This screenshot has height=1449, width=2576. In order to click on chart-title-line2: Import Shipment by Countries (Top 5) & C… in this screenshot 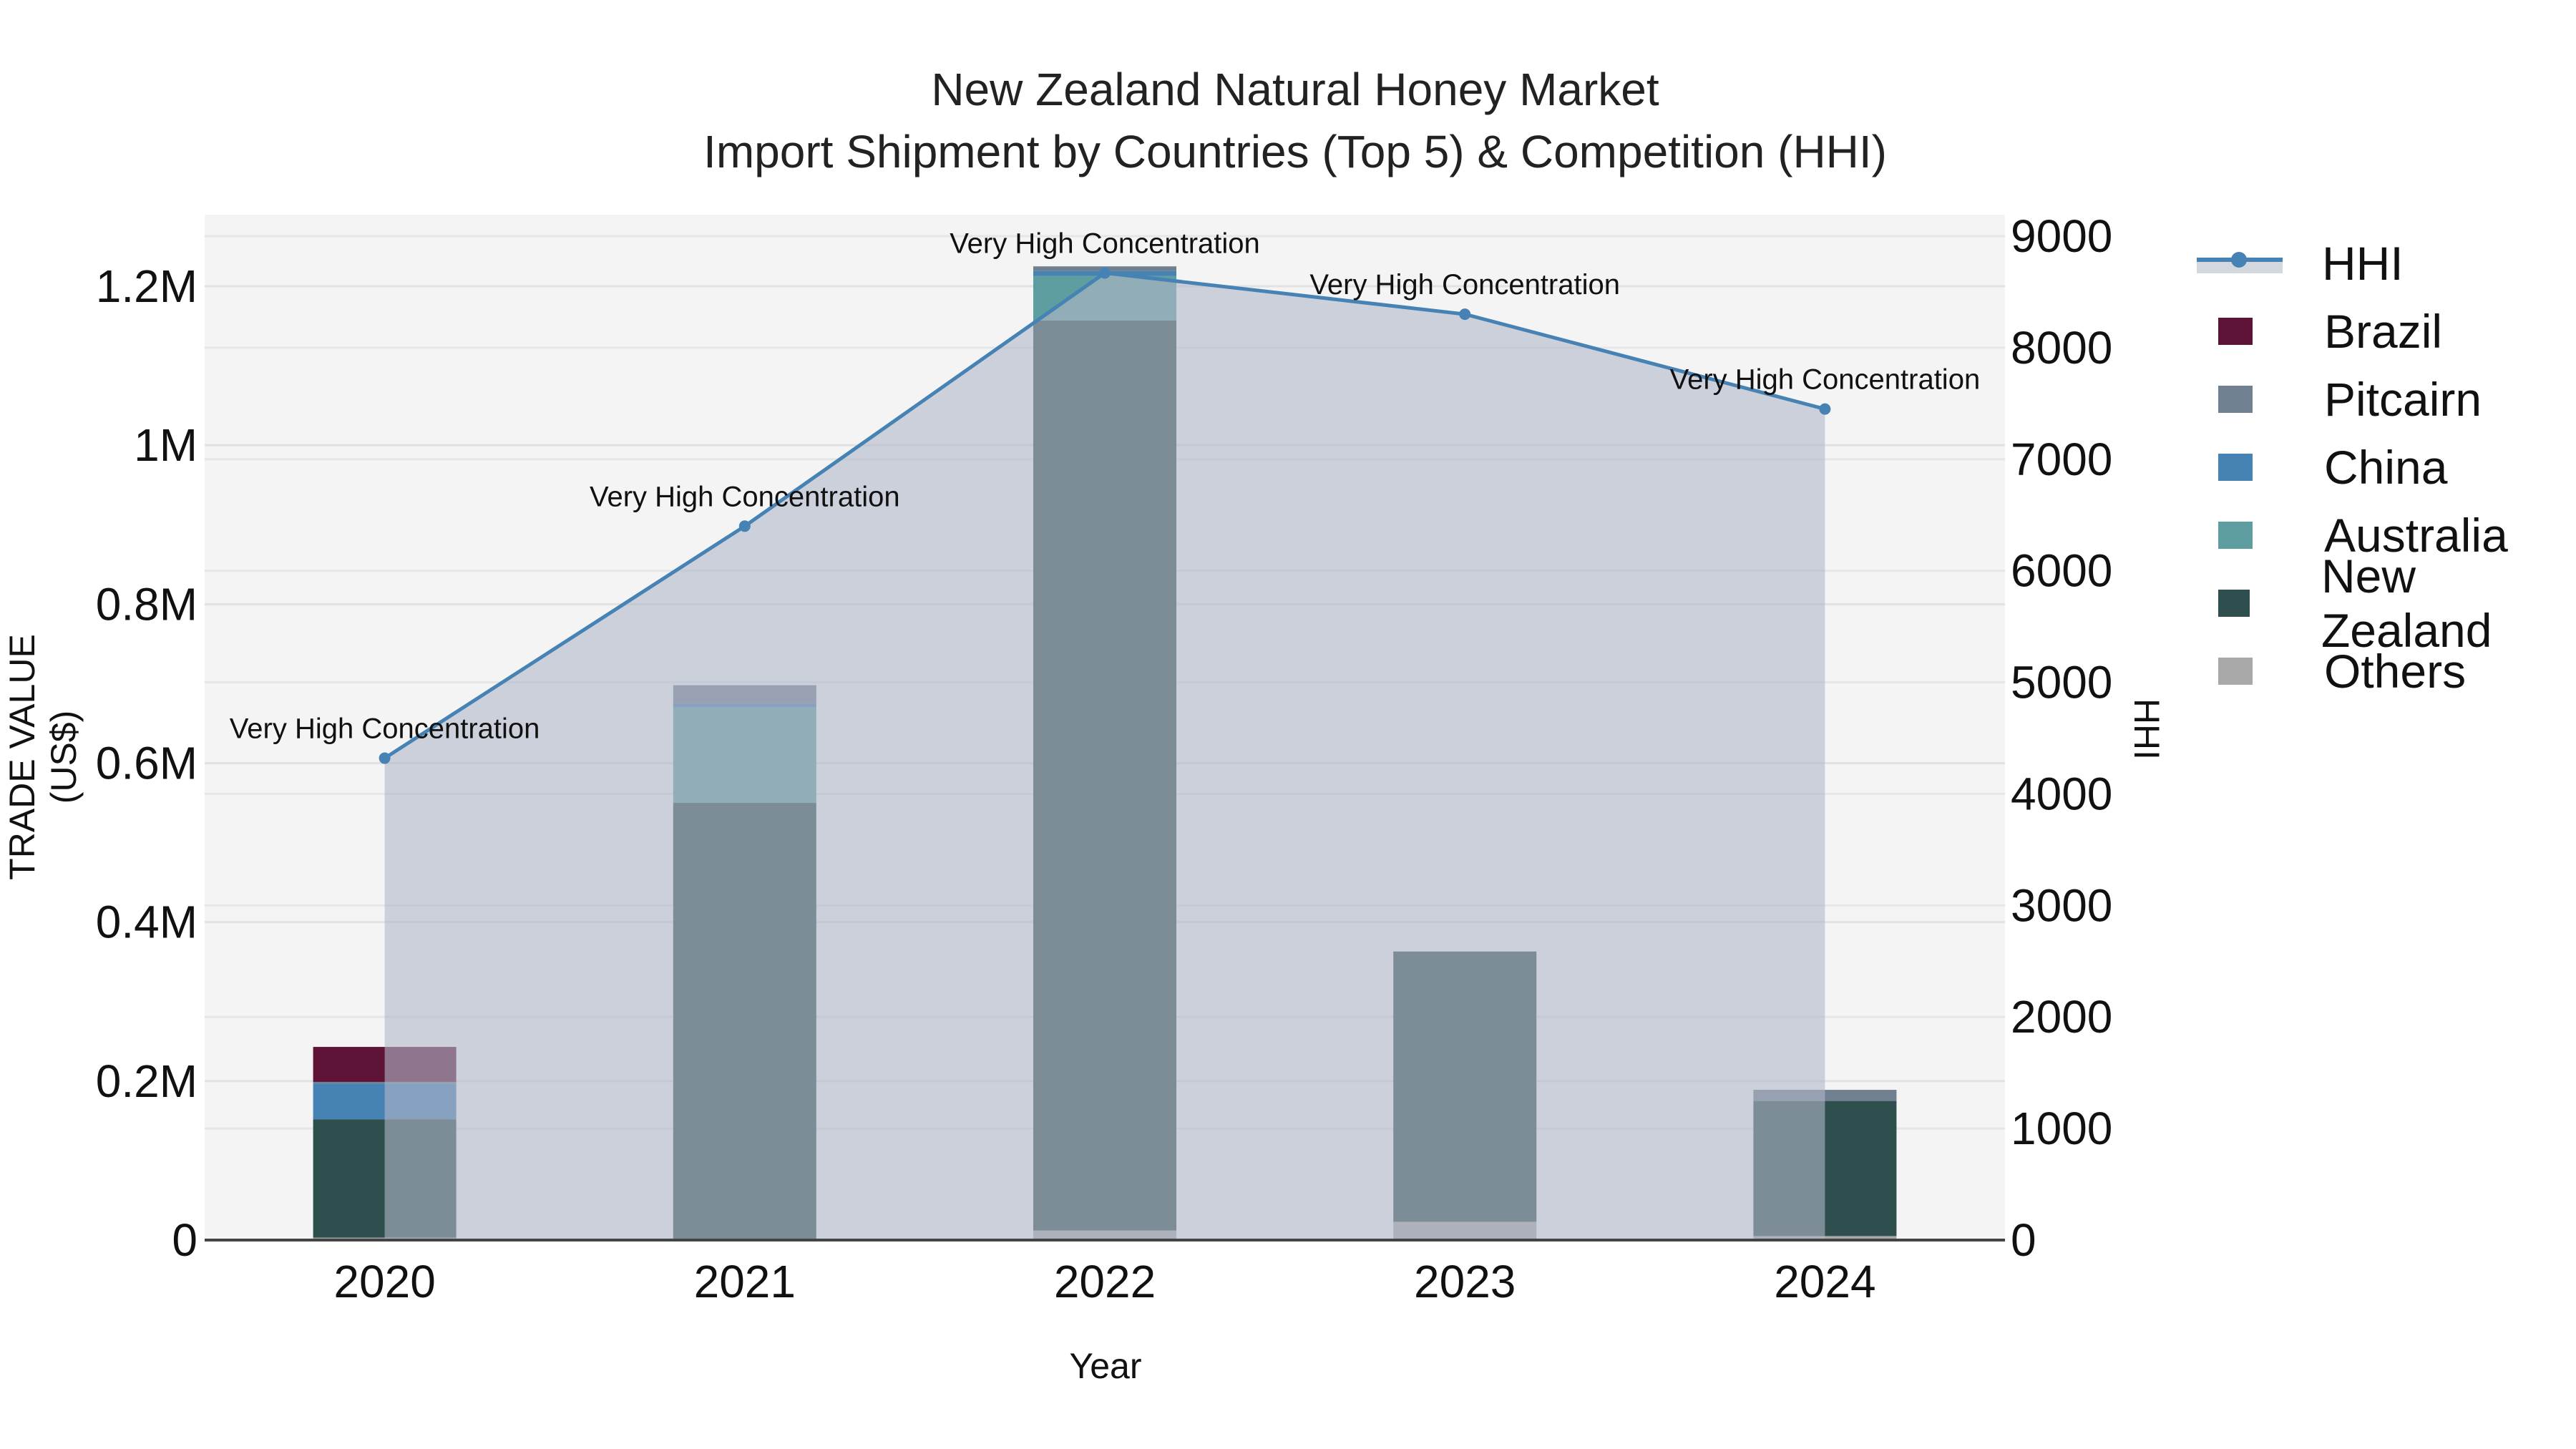, I will do `click(1295, 151)`.